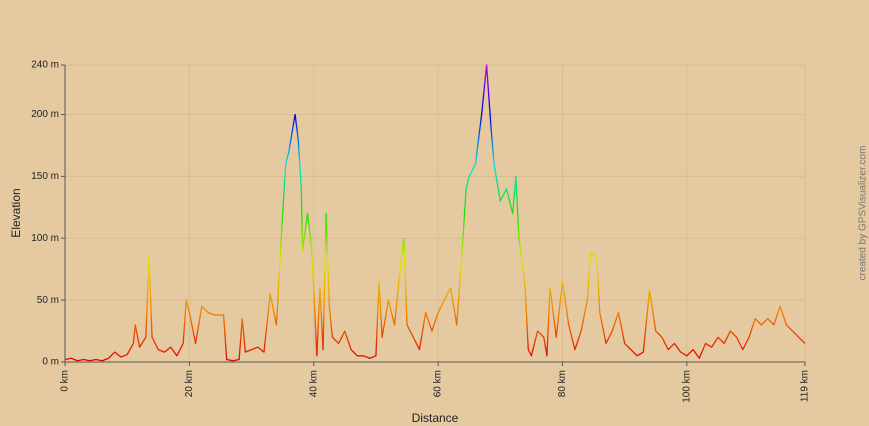 This screenshot has height=426, width=869. I want to click on y-tick-label: 150 m, so click(45, 176).